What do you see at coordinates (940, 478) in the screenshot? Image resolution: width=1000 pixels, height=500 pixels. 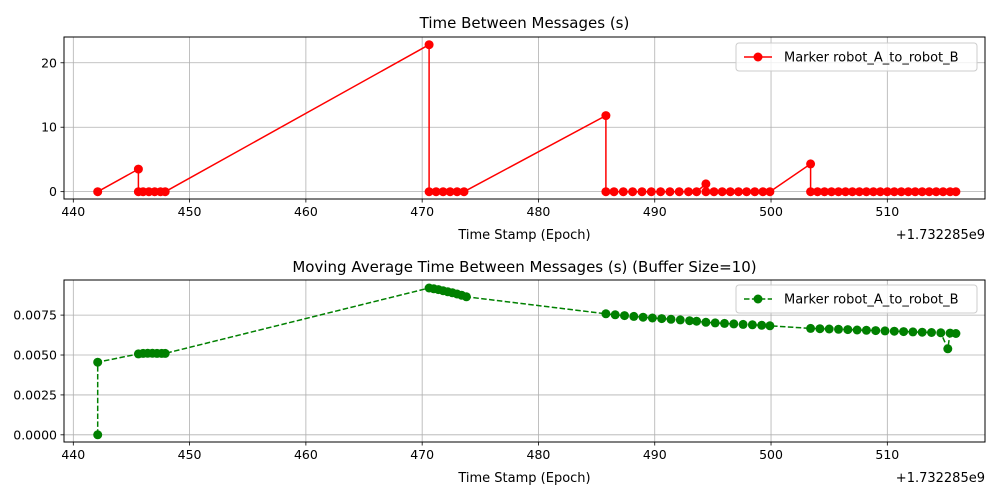 I see `x-axis-offset-label: +1.732285e9` at bounding box center [940, 478].